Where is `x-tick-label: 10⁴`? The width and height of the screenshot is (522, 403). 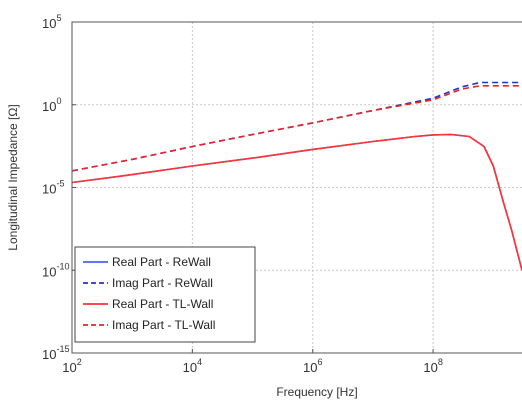 x-tick-label: 10⁴ is located at coordinates (192, 366).